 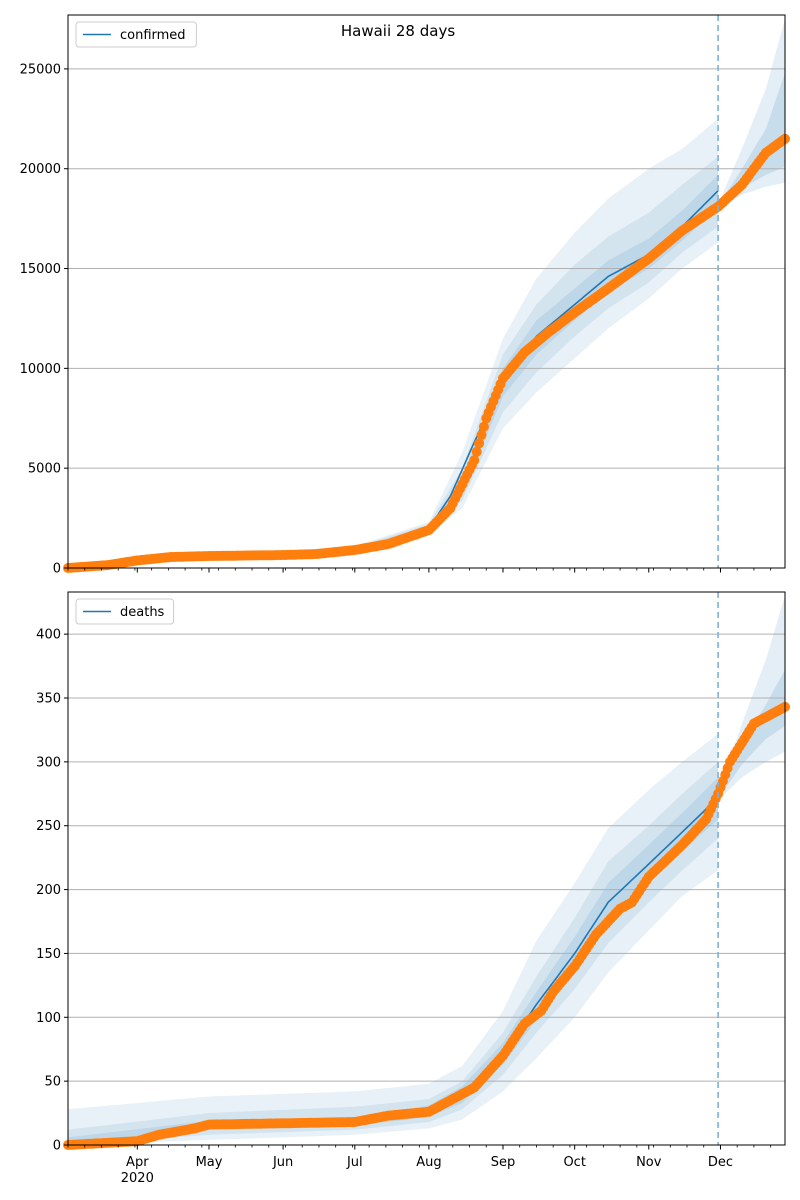 What do you see at coordinates (137, 1178) in the screenshot?
I see `deaths-xtick-sublabel: 2020` at bounding box center [137, 1178].